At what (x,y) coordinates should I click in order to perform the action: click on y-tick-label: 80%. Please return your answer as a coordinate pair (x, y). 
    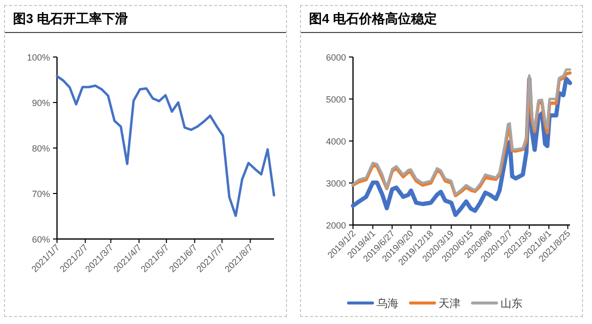
    Looking at the image, I should click on (41, 149).